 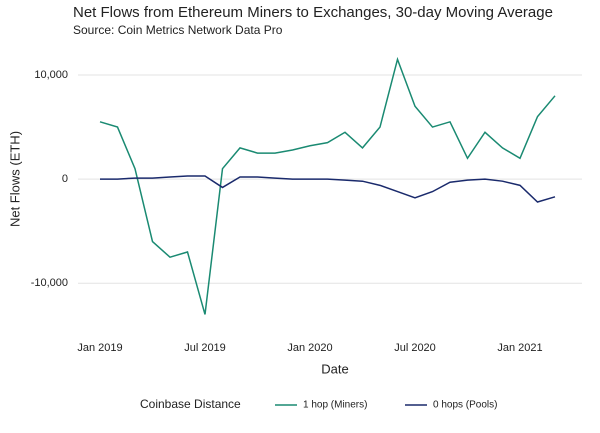 I want to click on x-axis-label: Date, so click(x=334, y=368).